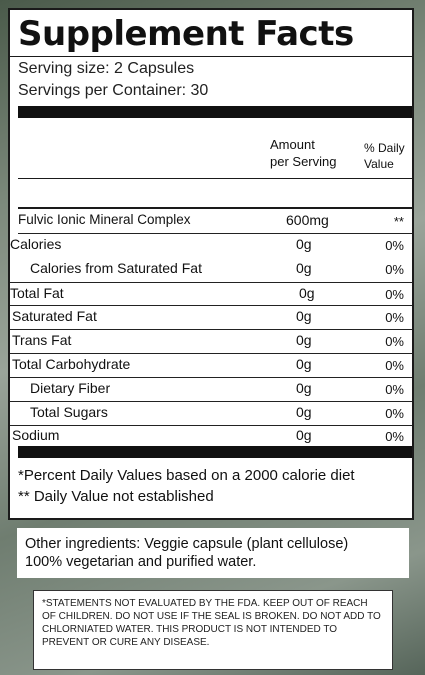  I want to click on row-calories-sat-fat: Calories from Saturated Fat 0g 0%, so click(211, 269).